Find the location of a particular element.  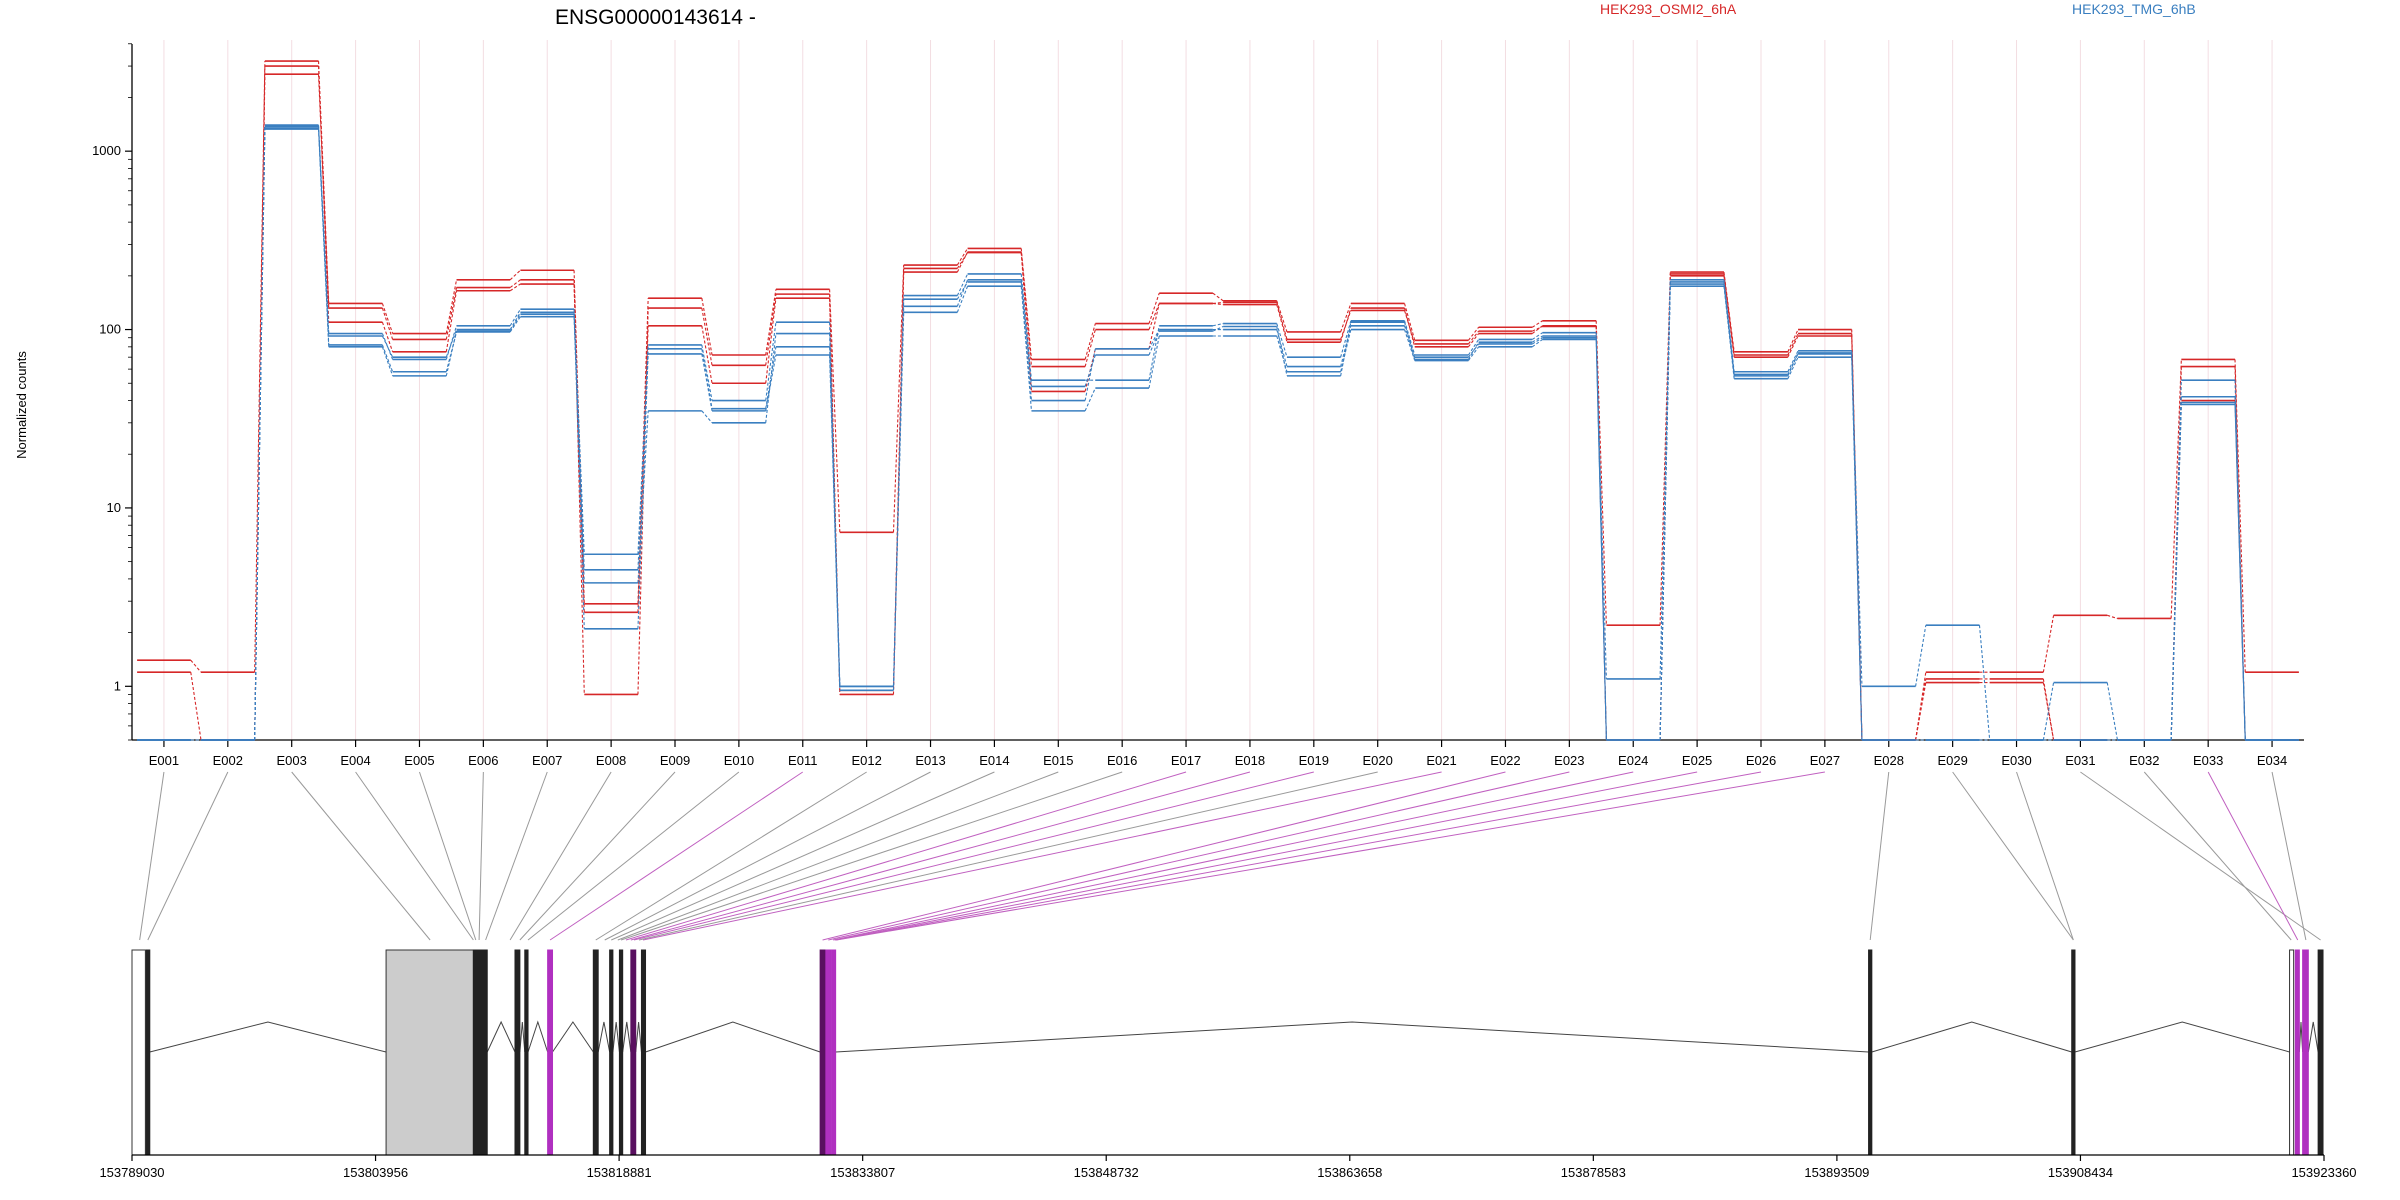

connector-E029 is located at coordinates (2013, 856).